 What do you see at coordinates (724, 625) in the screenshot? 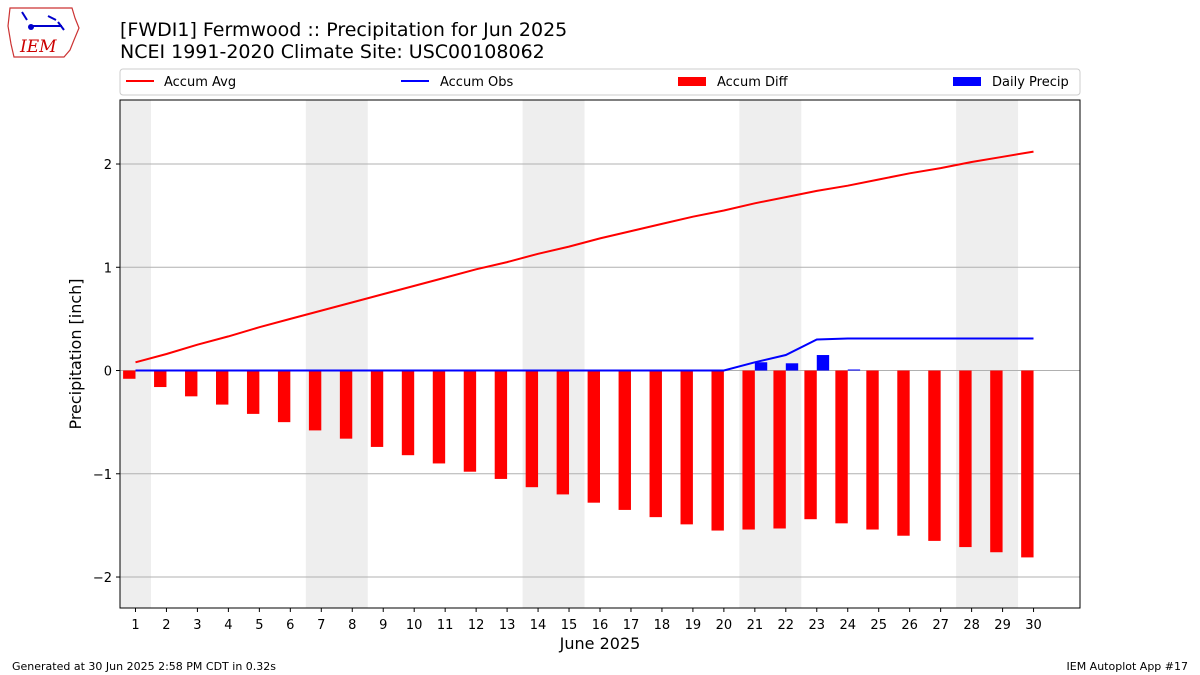
I see `x-tick-label: 20` at bounding box center [724, 625].